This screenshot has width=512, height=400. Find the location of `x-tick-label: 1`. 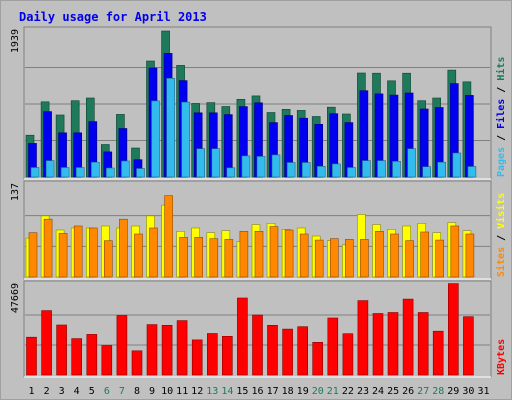

x-tick-label: 1 is located at coordinates (31, 391).